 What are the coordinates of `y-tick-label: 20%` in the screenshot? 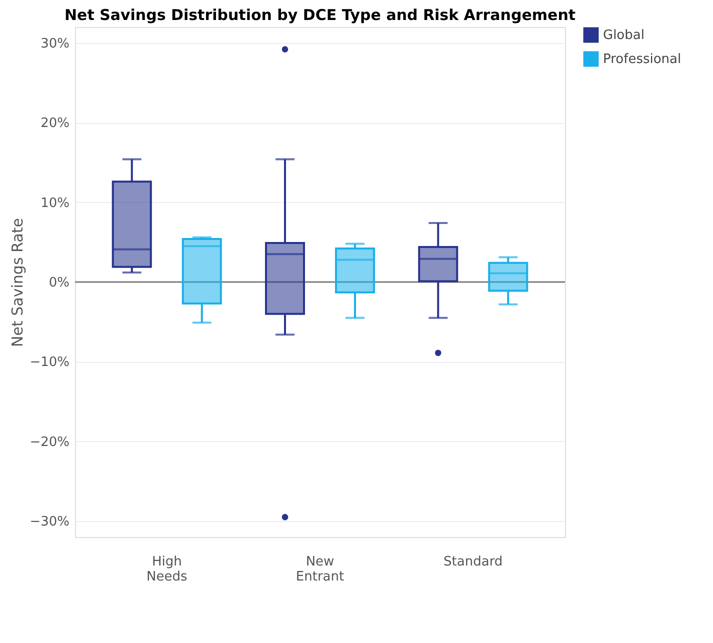 It's located at (55, 124).